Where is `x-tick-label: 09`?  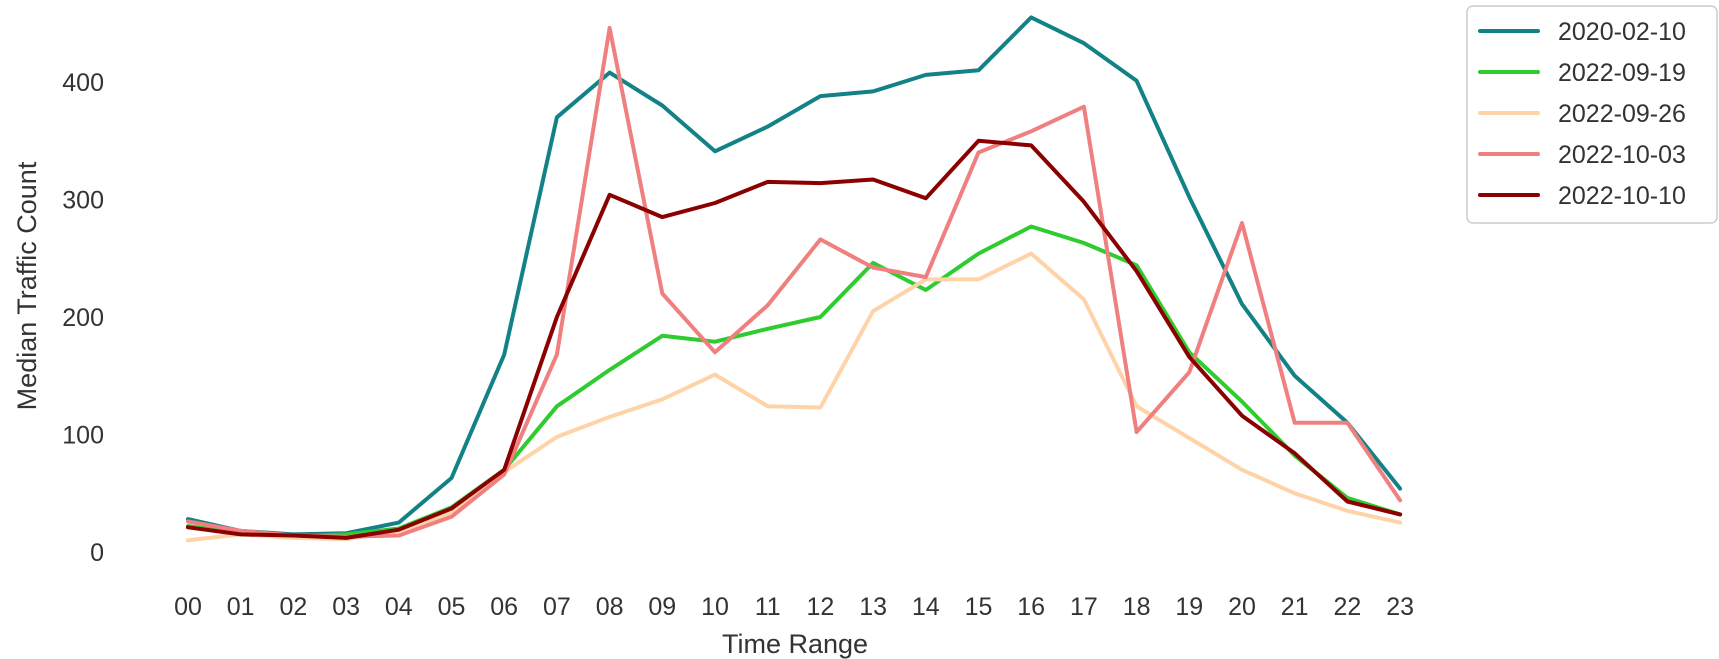
x-tick-label: 09 is located at coordinates (662, 607).